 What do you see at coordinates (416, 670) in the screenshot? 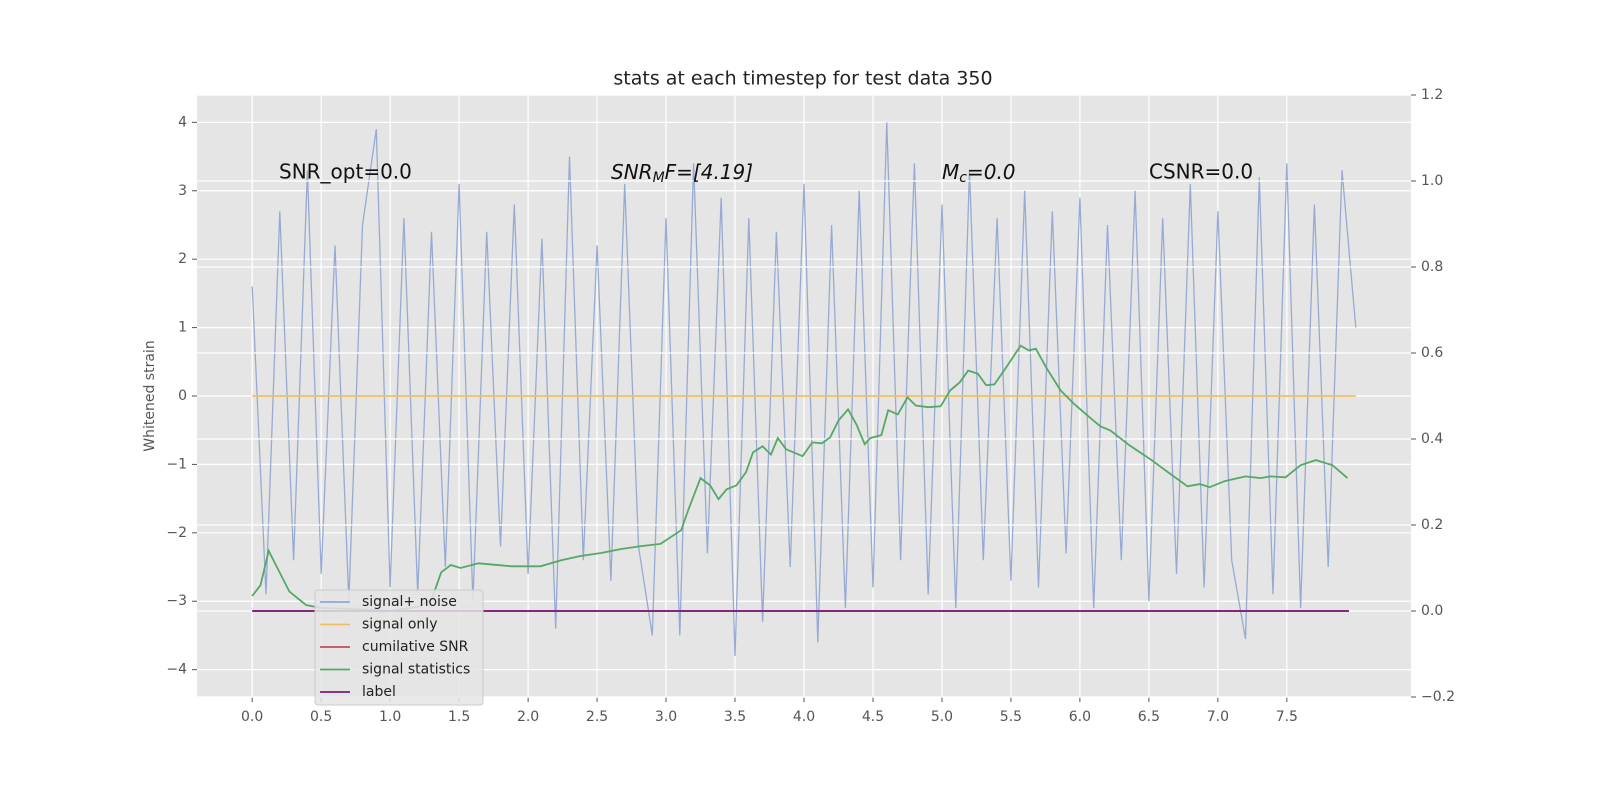
I see `legend-label: signal statistics` at bounding box center [416, 670].